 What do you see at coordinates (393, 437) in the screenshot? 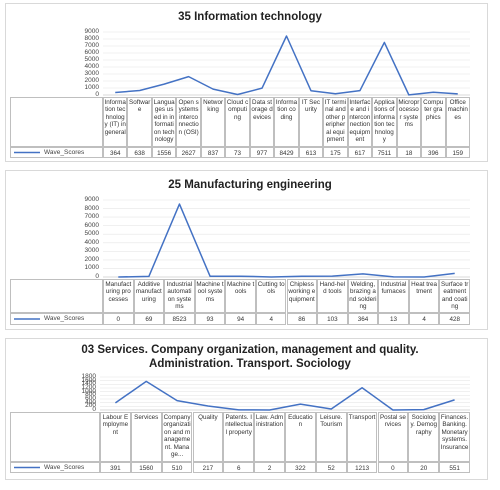
I see `category-cell: Postal services` at bounding box center [393, 437].